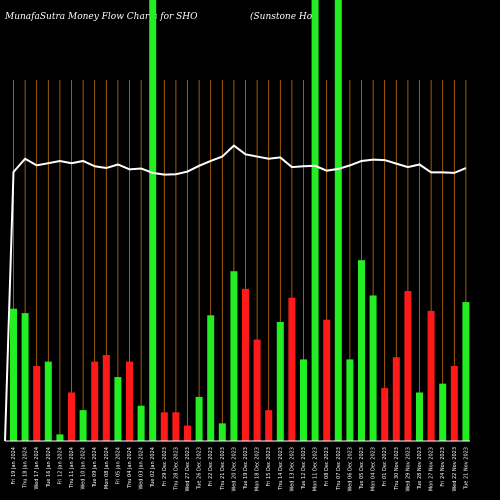  What do you see at coordinates (455, 469) in the screenshot?
I see `x-tick-label: Wed 22 Nov 2023` at bounding box center [455, 469].